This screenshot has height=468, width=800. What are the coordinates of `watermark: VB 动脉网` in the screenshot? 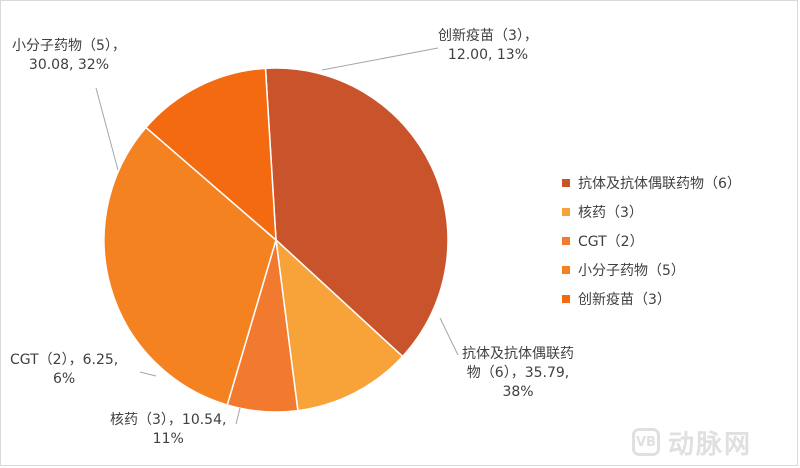 It's located at (692, 442).